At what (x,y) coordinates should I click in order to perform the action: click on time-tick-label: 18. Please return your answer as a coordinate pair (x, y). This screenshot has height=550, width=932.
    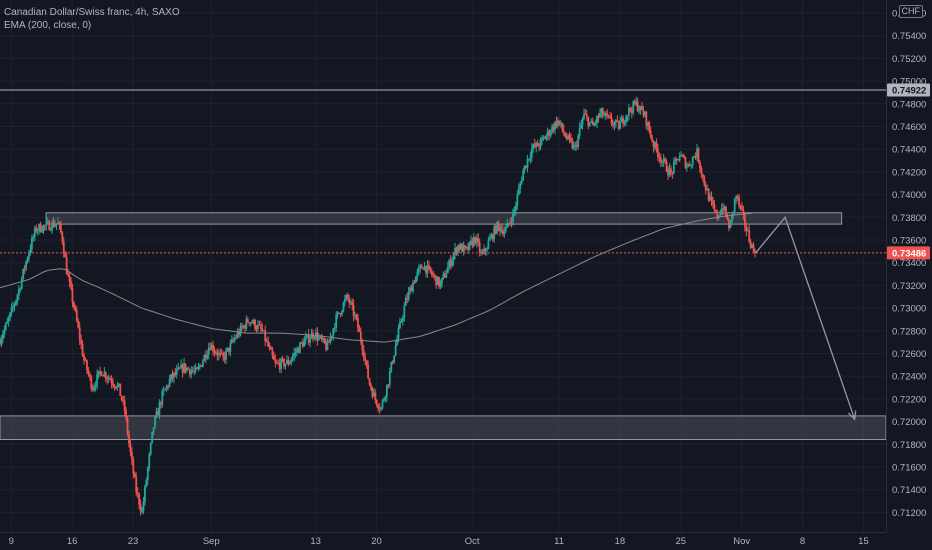
    Looking at the image, I should click on (620, 541).